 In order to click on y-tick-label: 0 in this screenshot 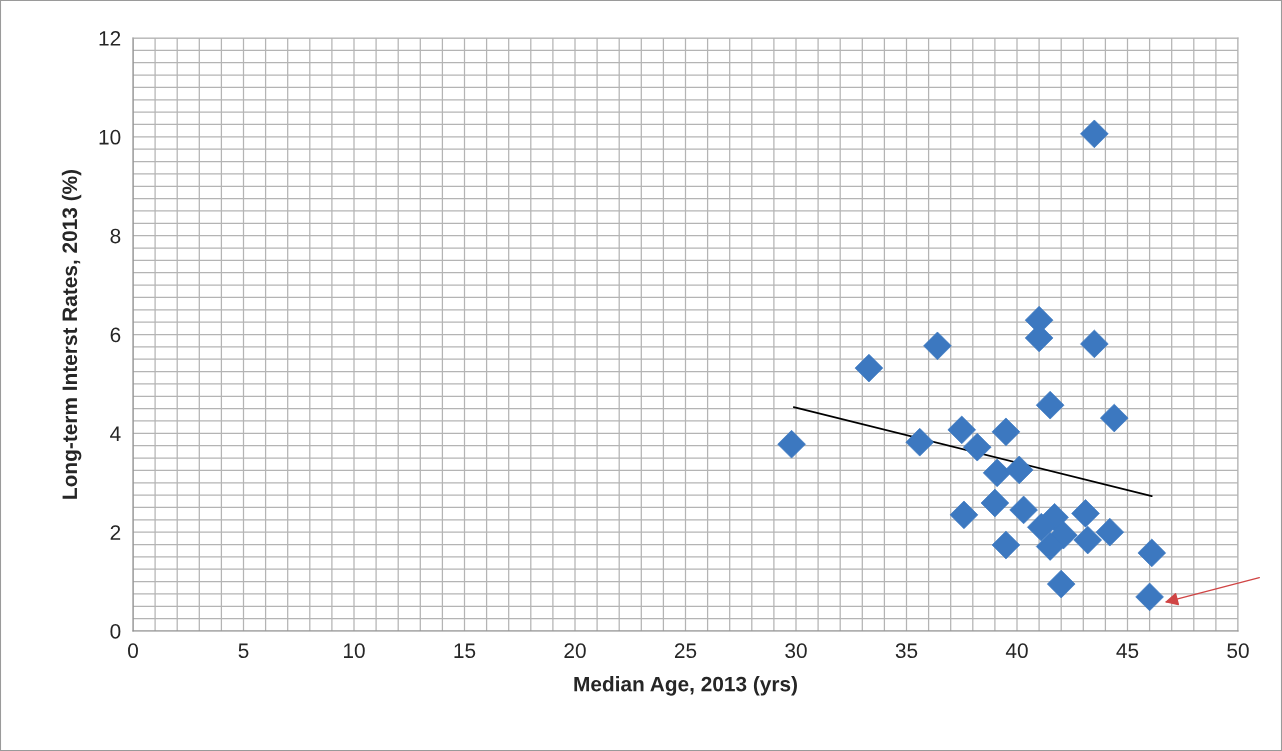, I will do `click(115, 631)`.